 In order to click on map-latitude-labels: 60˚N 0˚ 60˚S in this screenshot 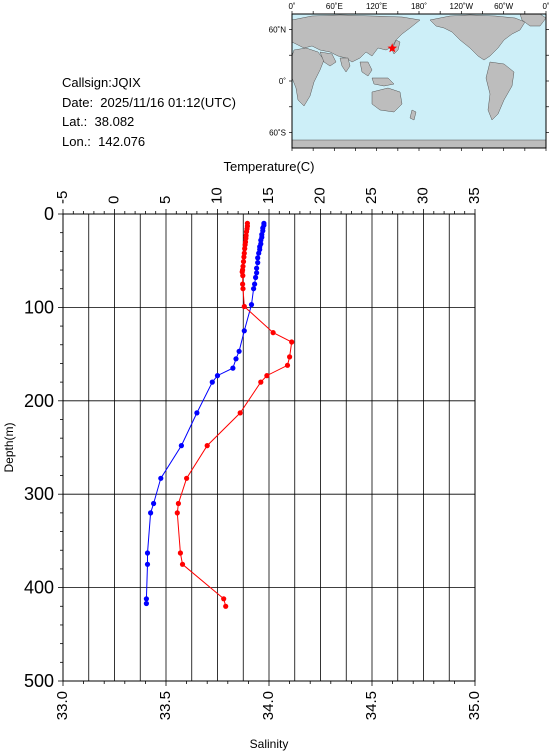, I will do `click(278, 81)`.